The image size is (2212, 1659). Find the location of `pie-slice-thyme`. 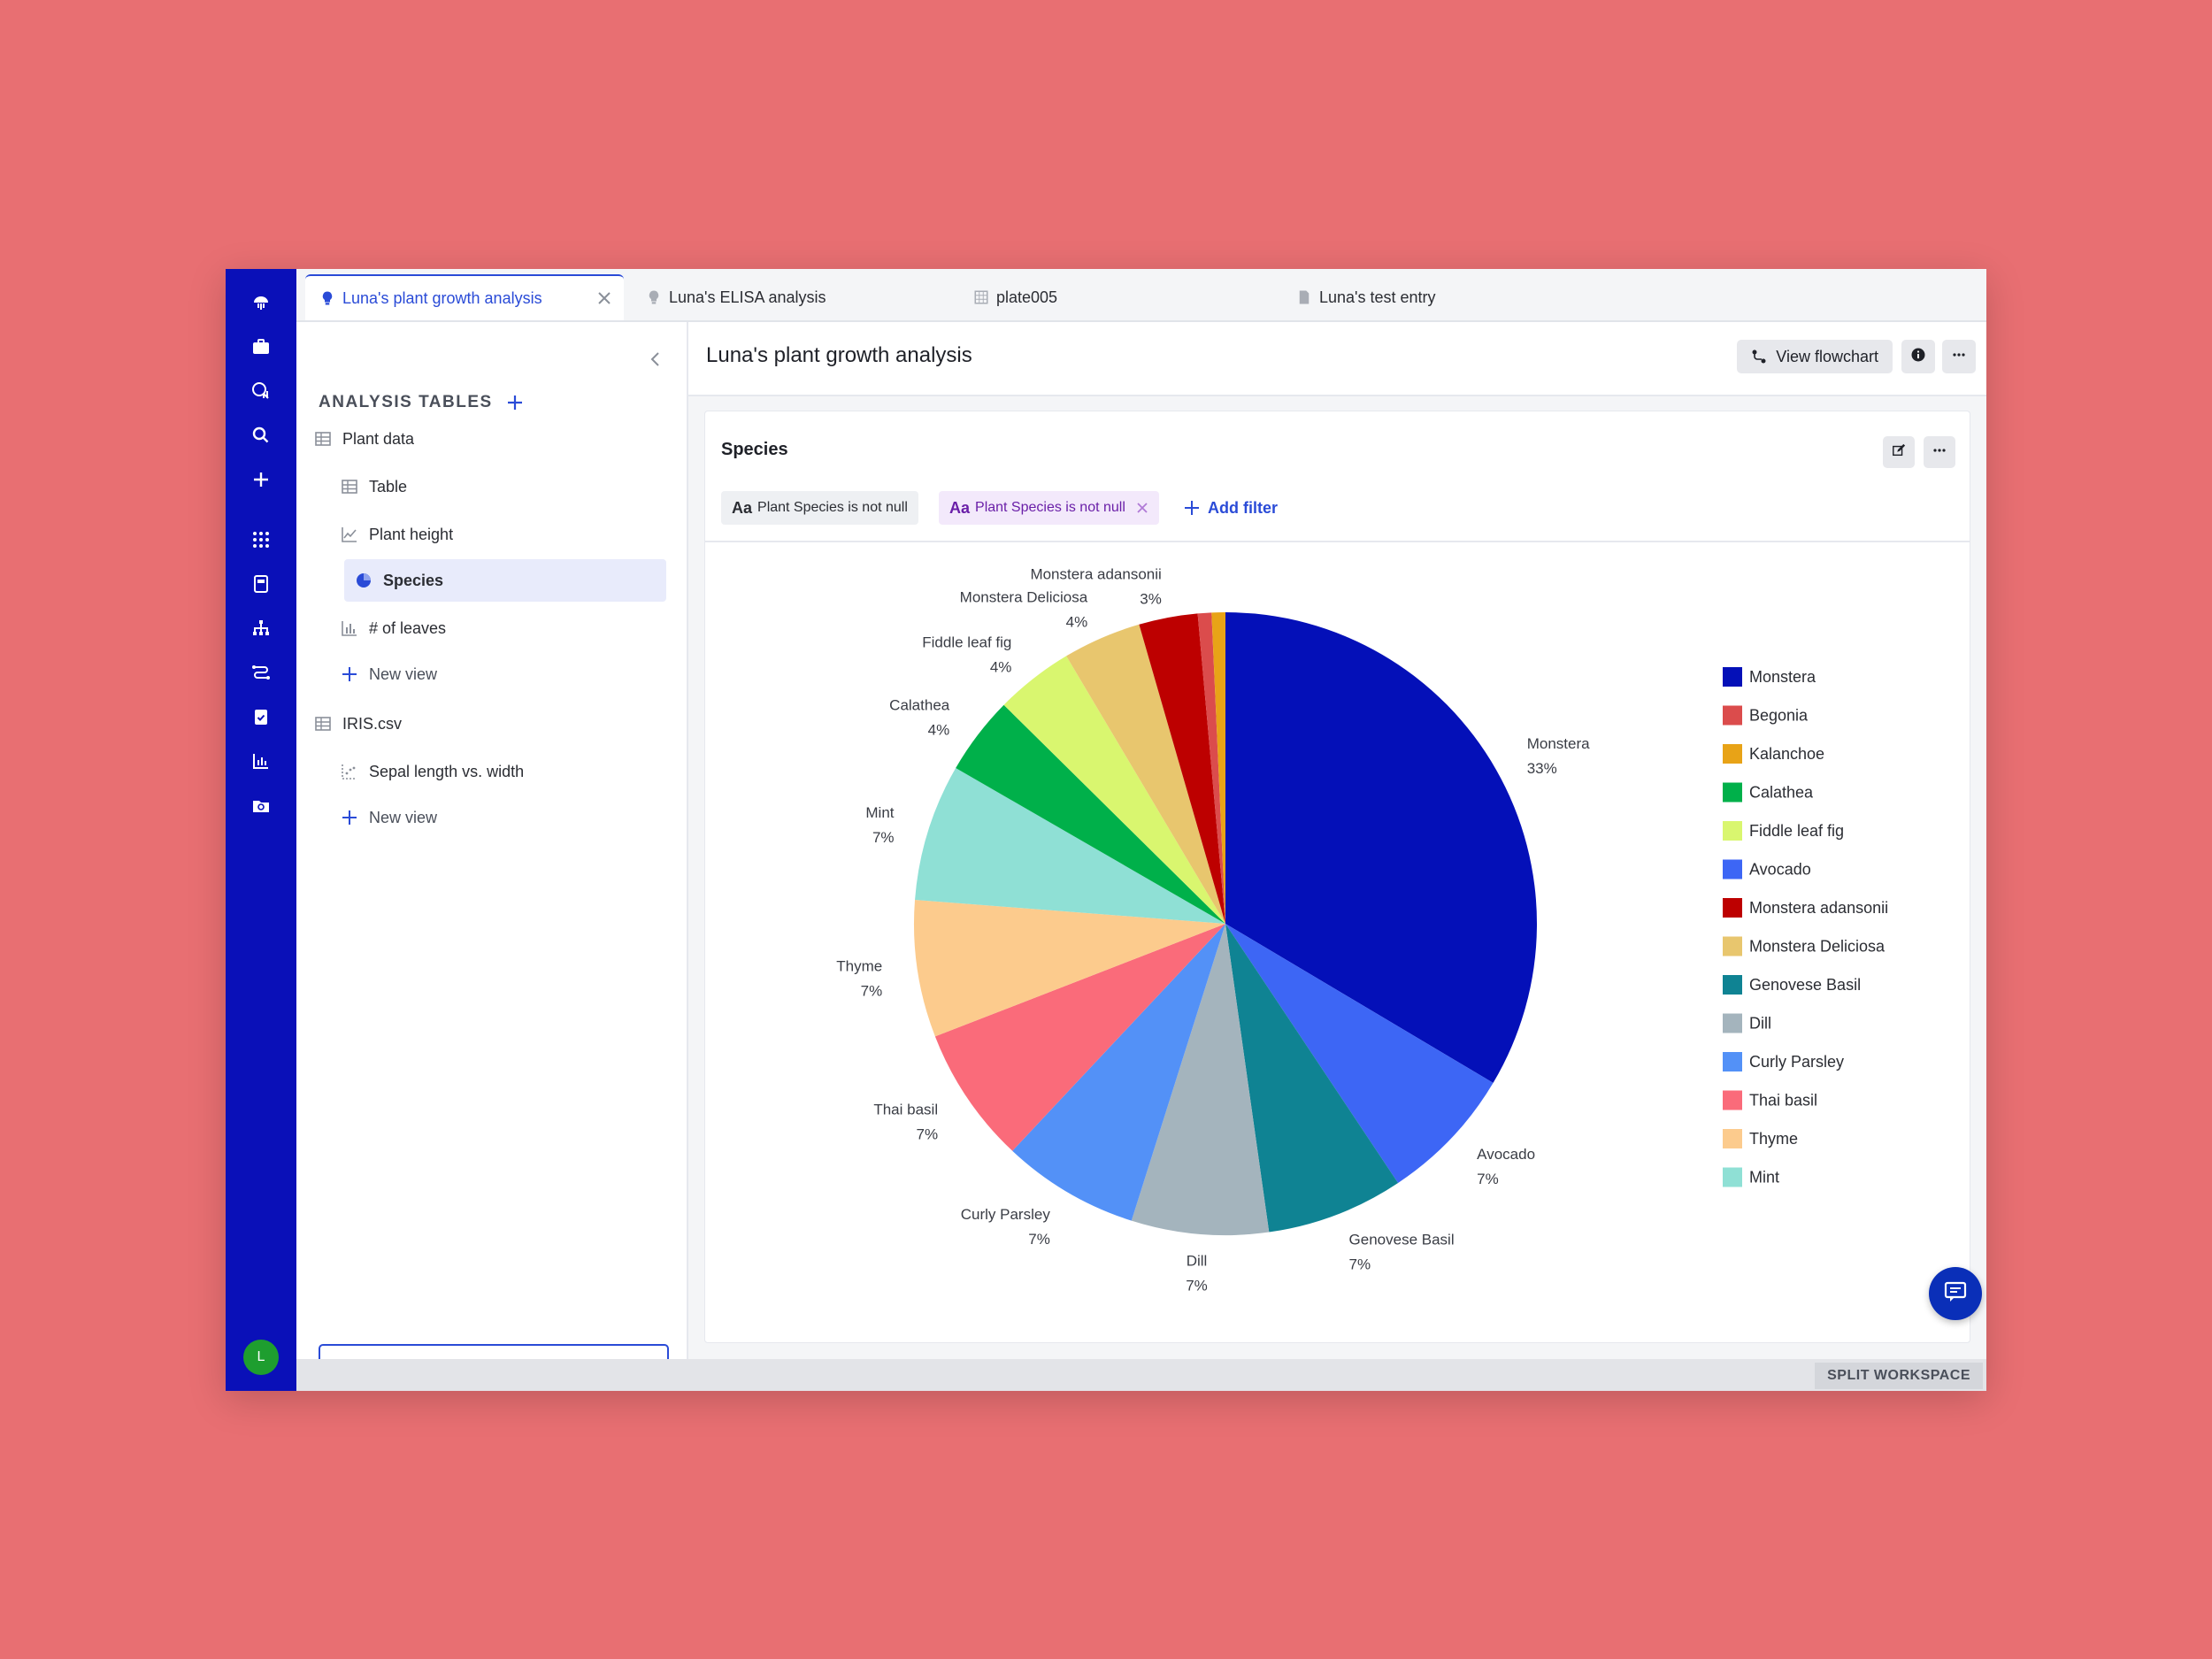

pie-slice-thyme is located at coordinates (1069, 969).